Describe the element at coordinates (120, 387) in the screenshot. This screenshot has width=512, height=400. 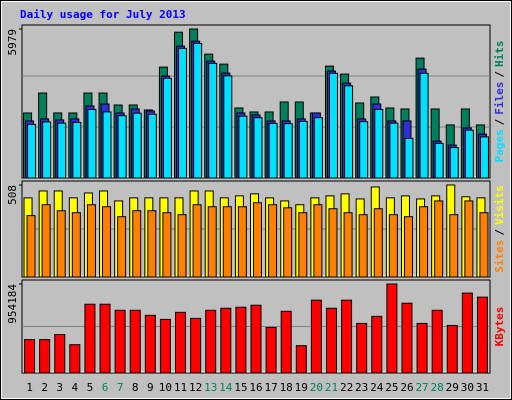
I see `x-tick-label: 7` at that location.